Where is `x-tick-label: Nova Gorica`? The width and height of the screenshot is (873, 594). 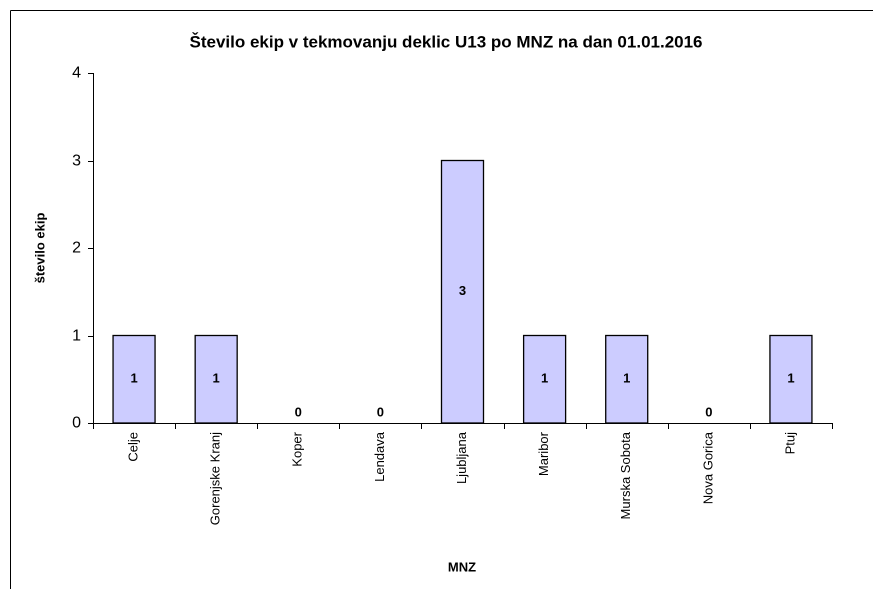
x-tick-label: Nova Gorica is located at coordinates (707, 467).